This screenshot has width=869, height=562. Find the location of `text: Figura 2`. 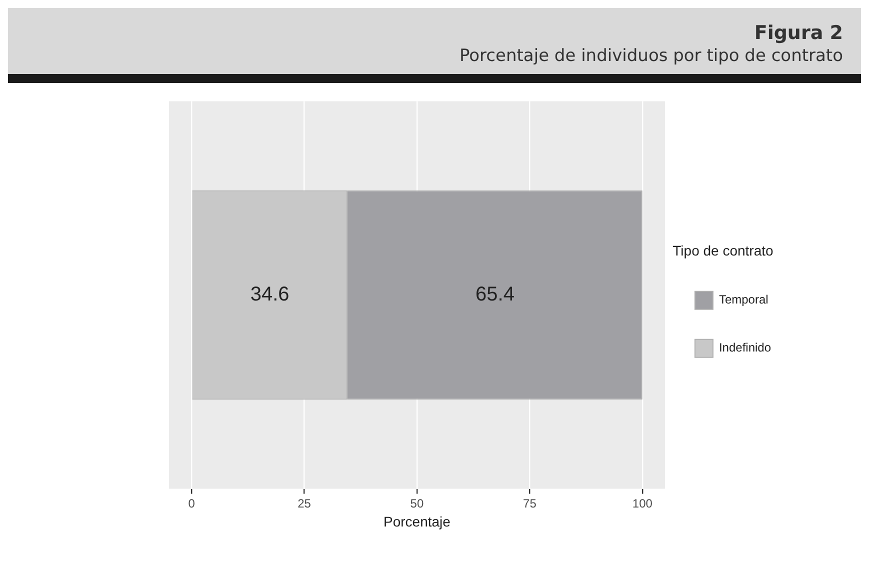

text: Figura 2 is located at coordinates (798, 33).